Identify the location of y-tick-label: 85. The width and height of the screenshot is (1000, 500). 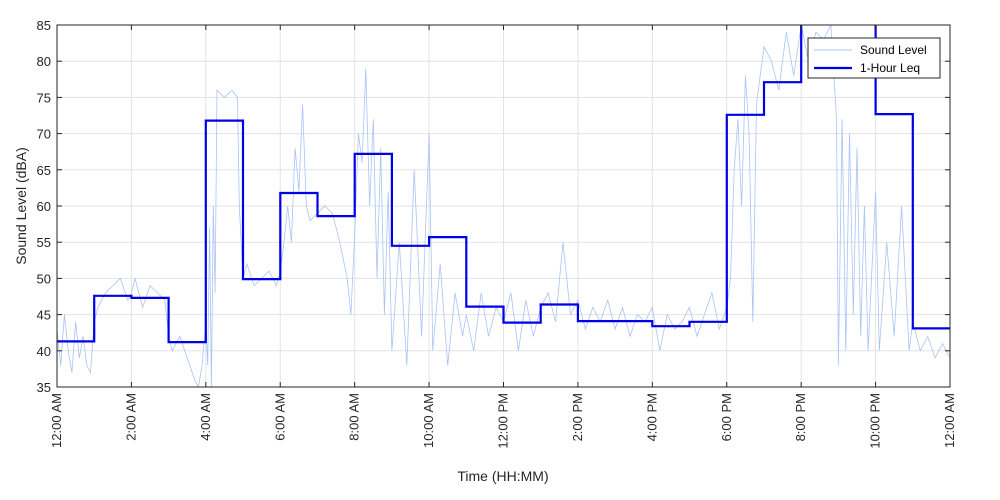
(44, 25).